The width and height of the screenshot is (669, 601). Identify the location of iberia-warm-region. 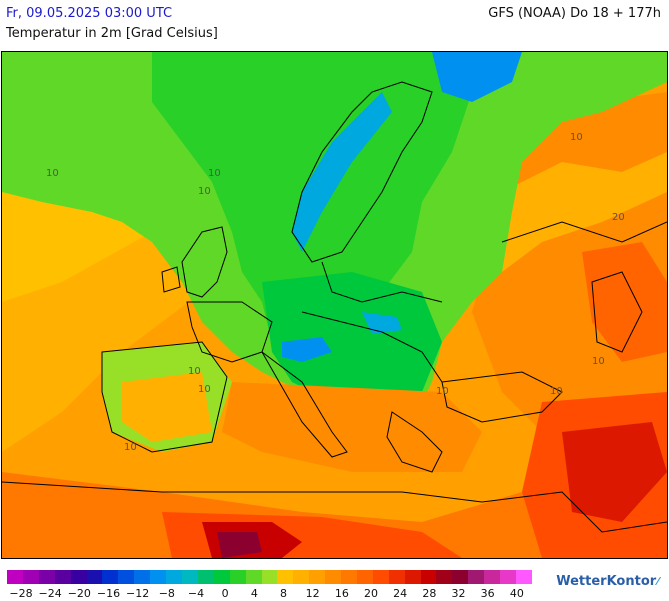
(167, 407).